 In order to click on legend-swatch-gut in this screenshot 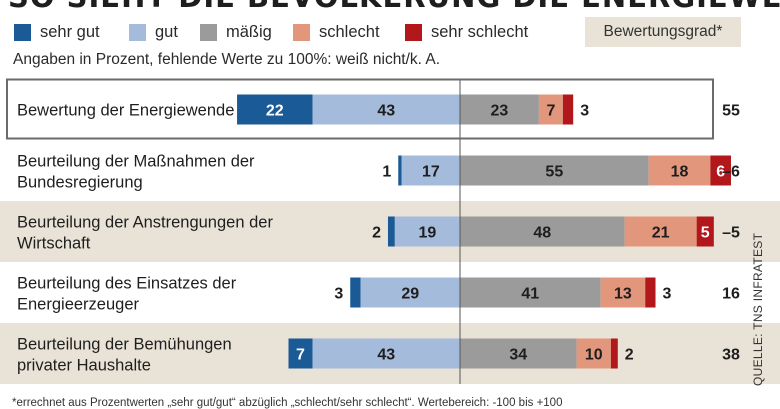, I will do `click(137, 32)`.